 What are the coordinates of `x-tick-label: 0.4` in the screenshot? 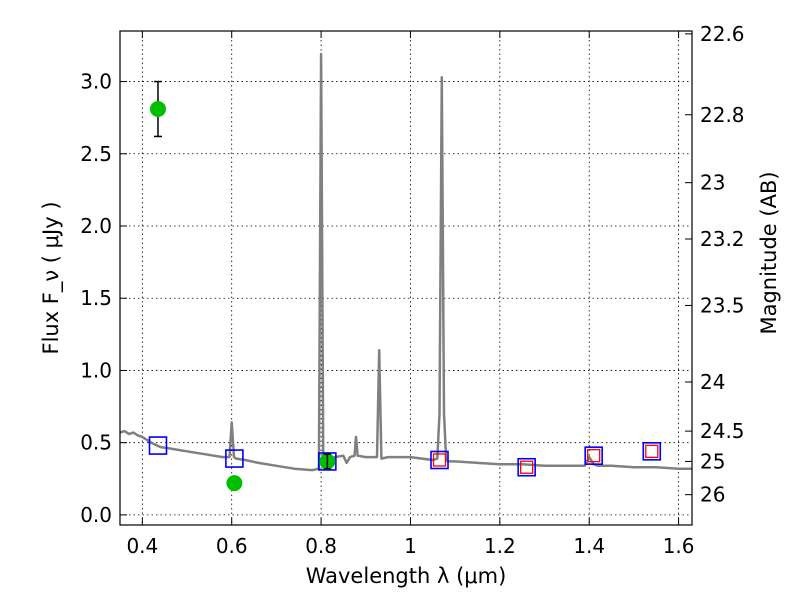 It's located at (142, 546).